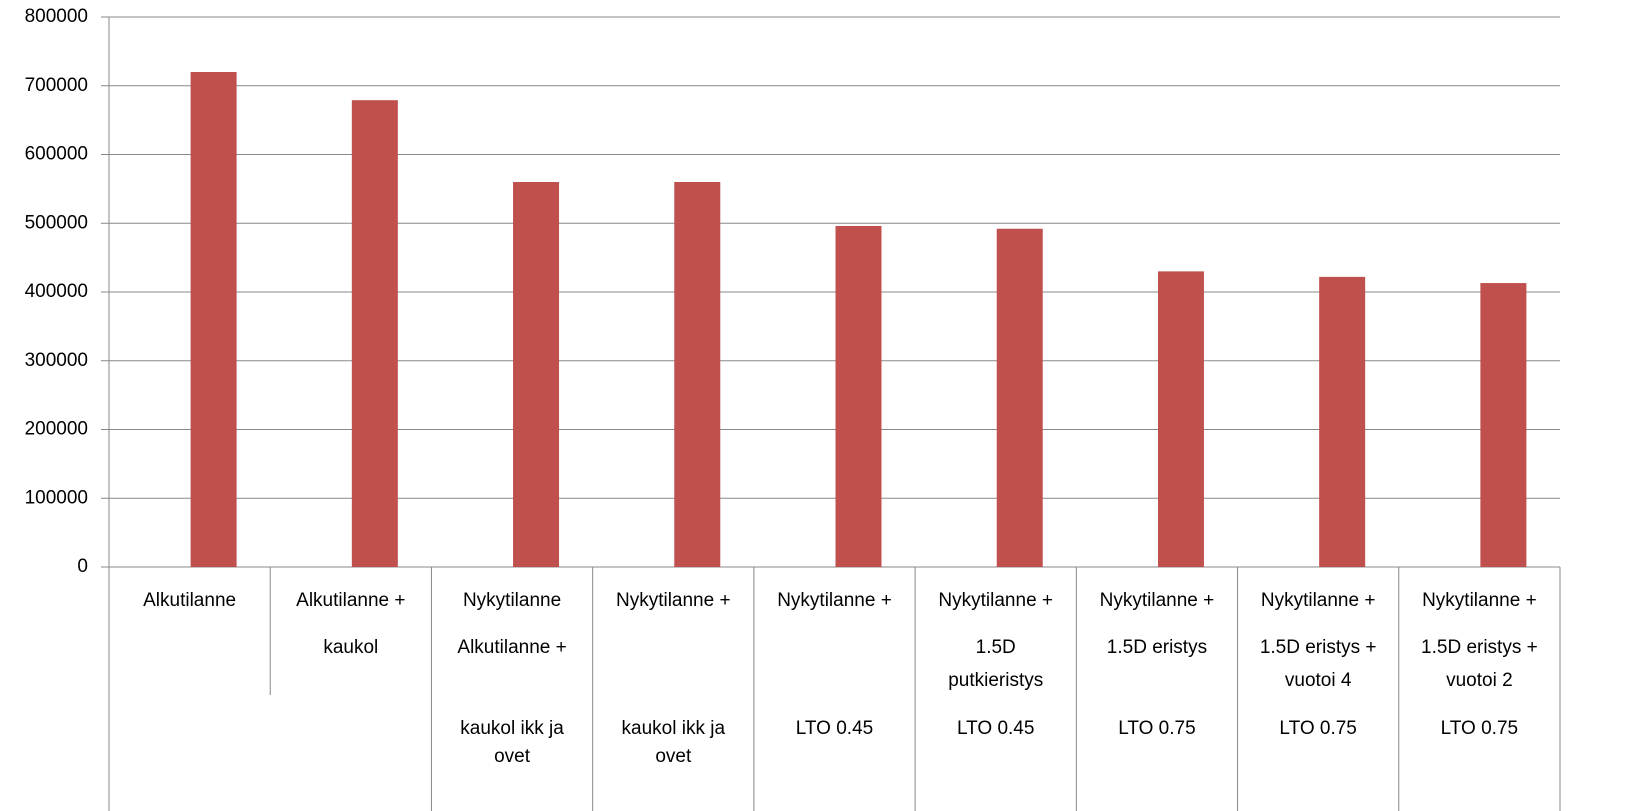 The height and width of the screenshot is (811, 1647). I want to click on x-tick-label: Nykytilanne, so click(512, 600).